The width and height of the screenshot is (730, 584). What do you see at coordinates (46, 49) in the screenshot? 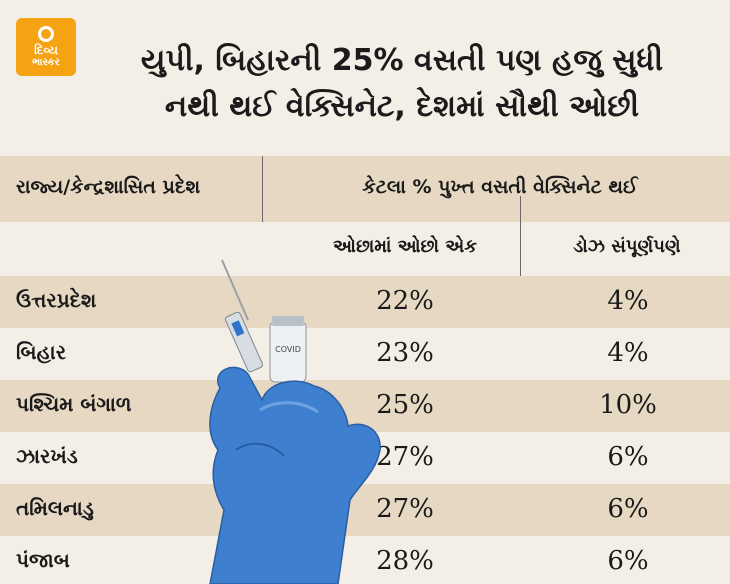
I see `logo-line-1: દિવ્ય` at bounding box center [46, 49].